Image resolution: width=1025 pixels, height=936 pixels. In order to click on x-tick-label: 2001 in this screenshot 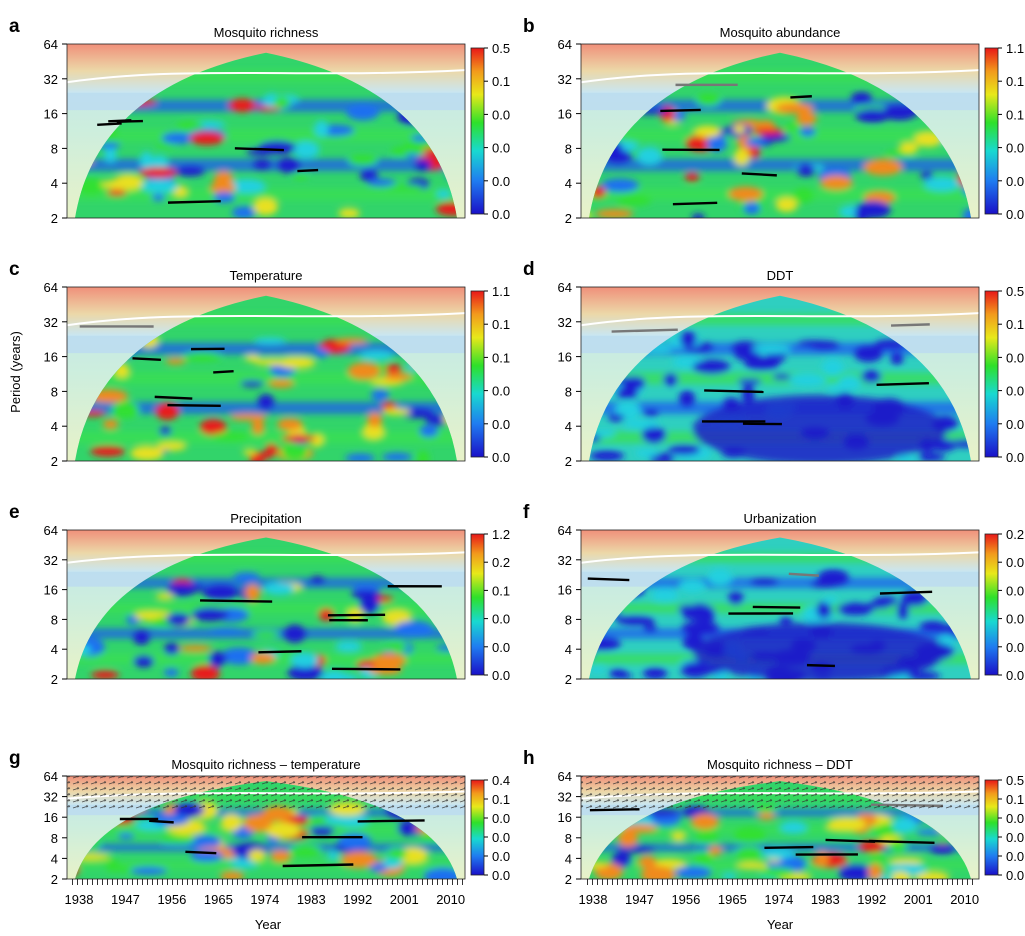, I will do `click(918, 899)`.